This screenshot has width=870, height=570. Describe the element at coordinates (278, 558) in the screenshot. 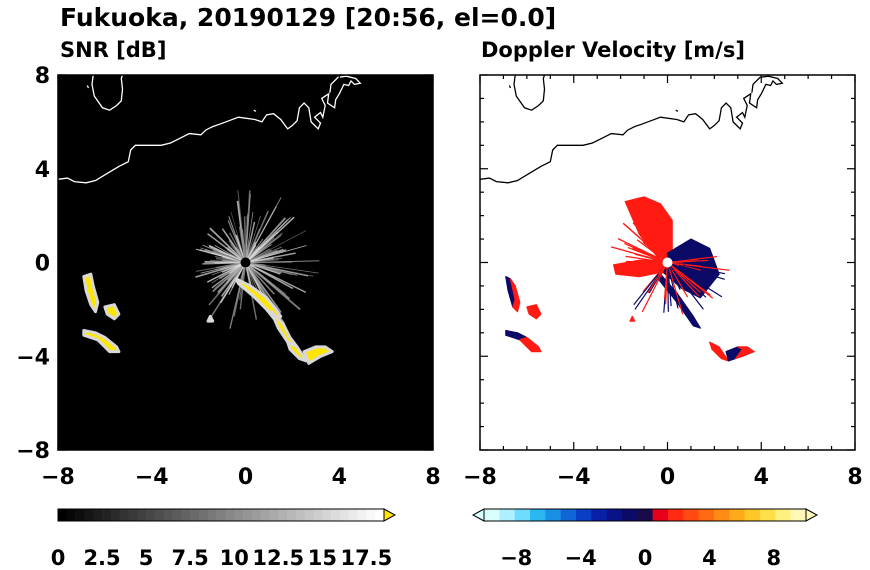

I see `snr-colorbar-label: 12.5` at that location.